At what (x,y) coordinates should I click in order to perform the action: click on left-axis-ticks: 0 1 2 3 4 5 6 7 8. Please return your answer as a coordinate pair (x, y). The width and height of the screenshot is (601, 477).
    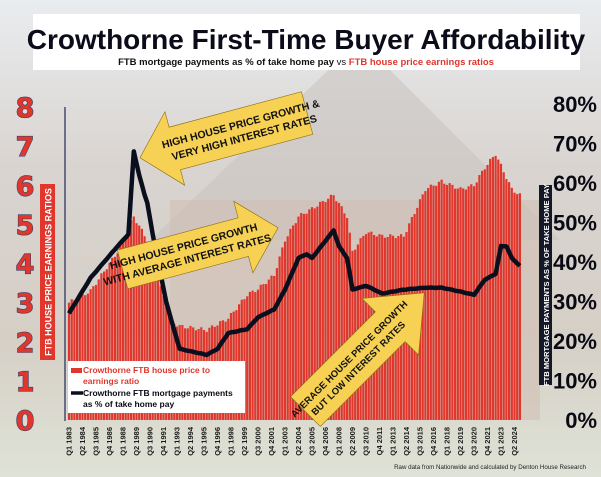
    Looking at the image, I should click on (25, 264).